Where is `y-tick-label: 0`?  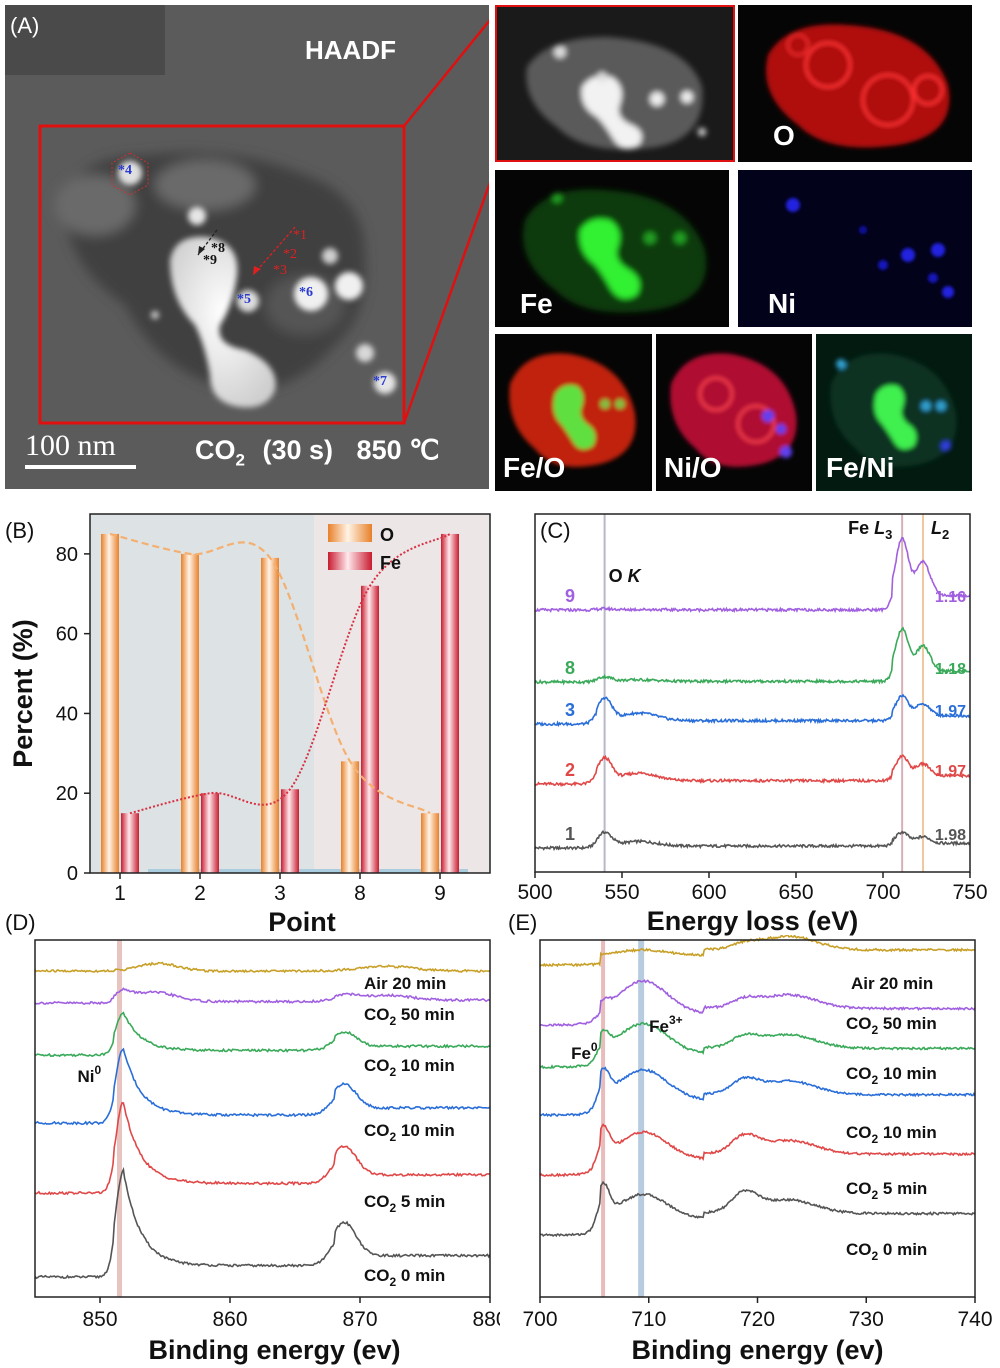
y-tick-label: 0 is located at coordinates (72, 874).